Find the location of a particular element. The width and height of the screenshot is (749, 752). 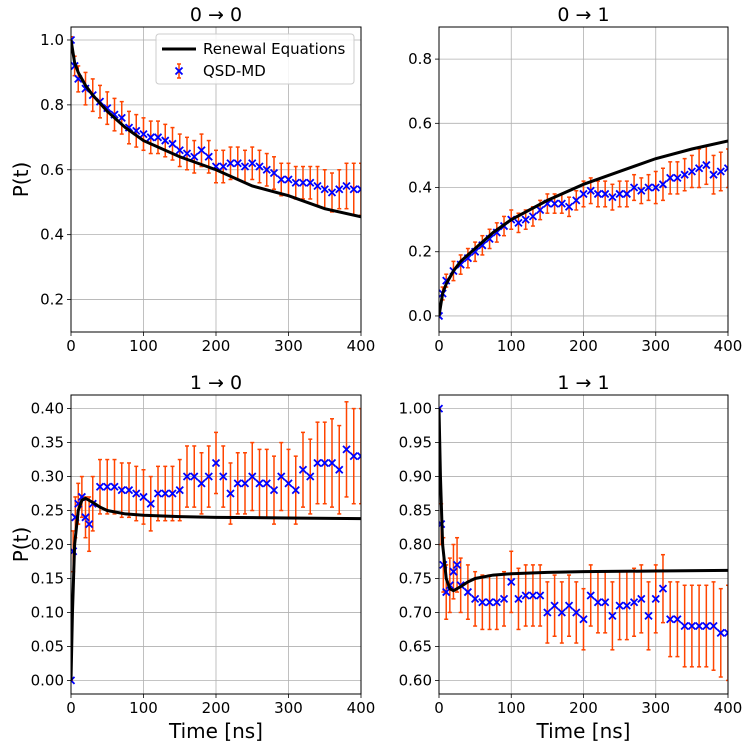

legend-label: Renewal Equations is located at coordinates (274, 49).